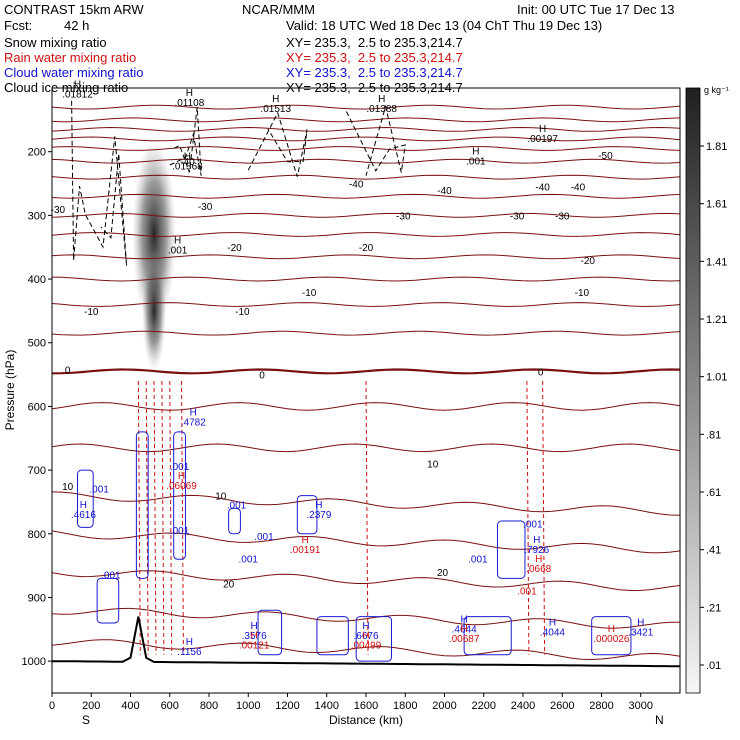 Image resolution: width=740 pixels, height=740 pixels. I want to click on field-snow-xy: XY= 235.3, 2.5 to 235.3,214.7, so click(374, 42).